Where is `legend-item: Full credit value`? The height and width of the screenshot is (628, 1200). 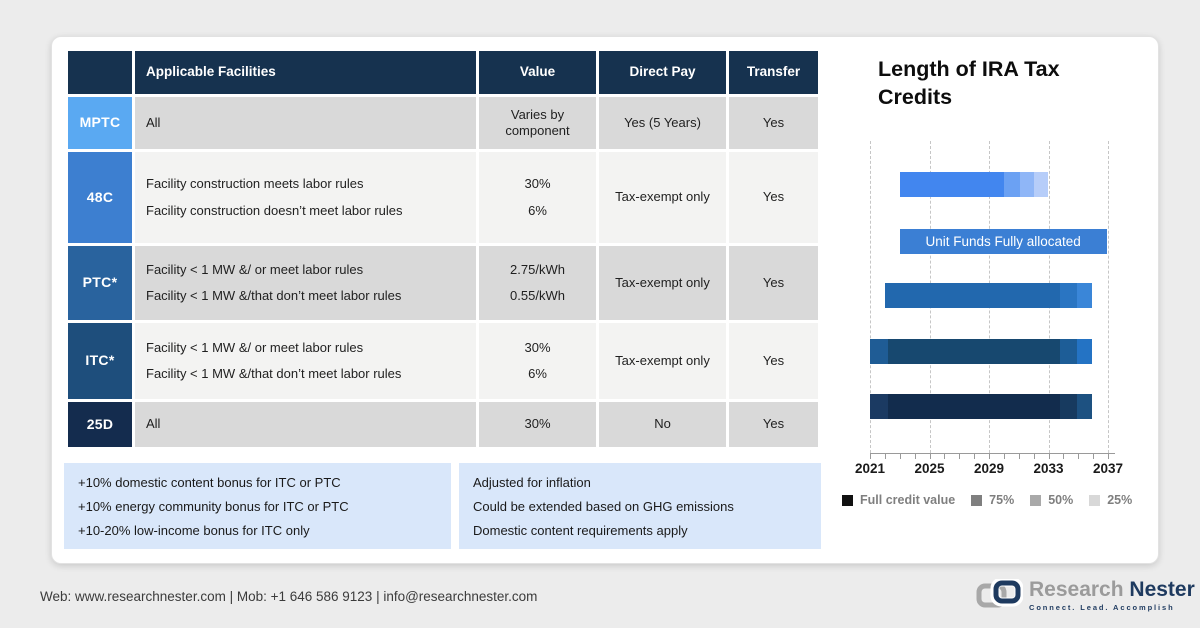 legend-item: Full credit value is located at coordinates (898, 500).